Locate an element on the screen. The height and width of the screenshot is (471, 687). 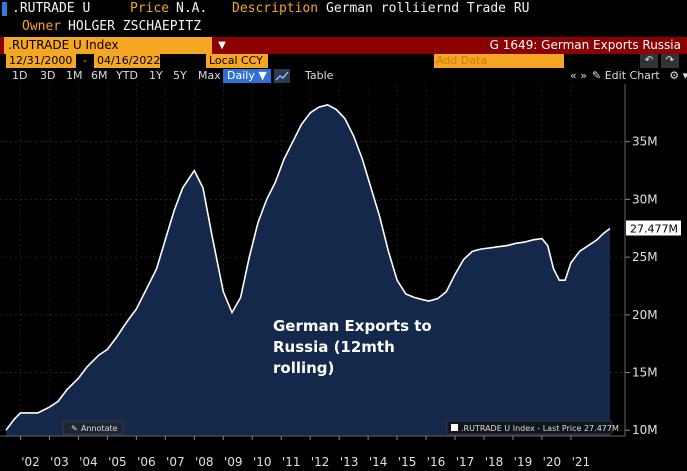
chart-type-icon is located at coordinates (282, 76).